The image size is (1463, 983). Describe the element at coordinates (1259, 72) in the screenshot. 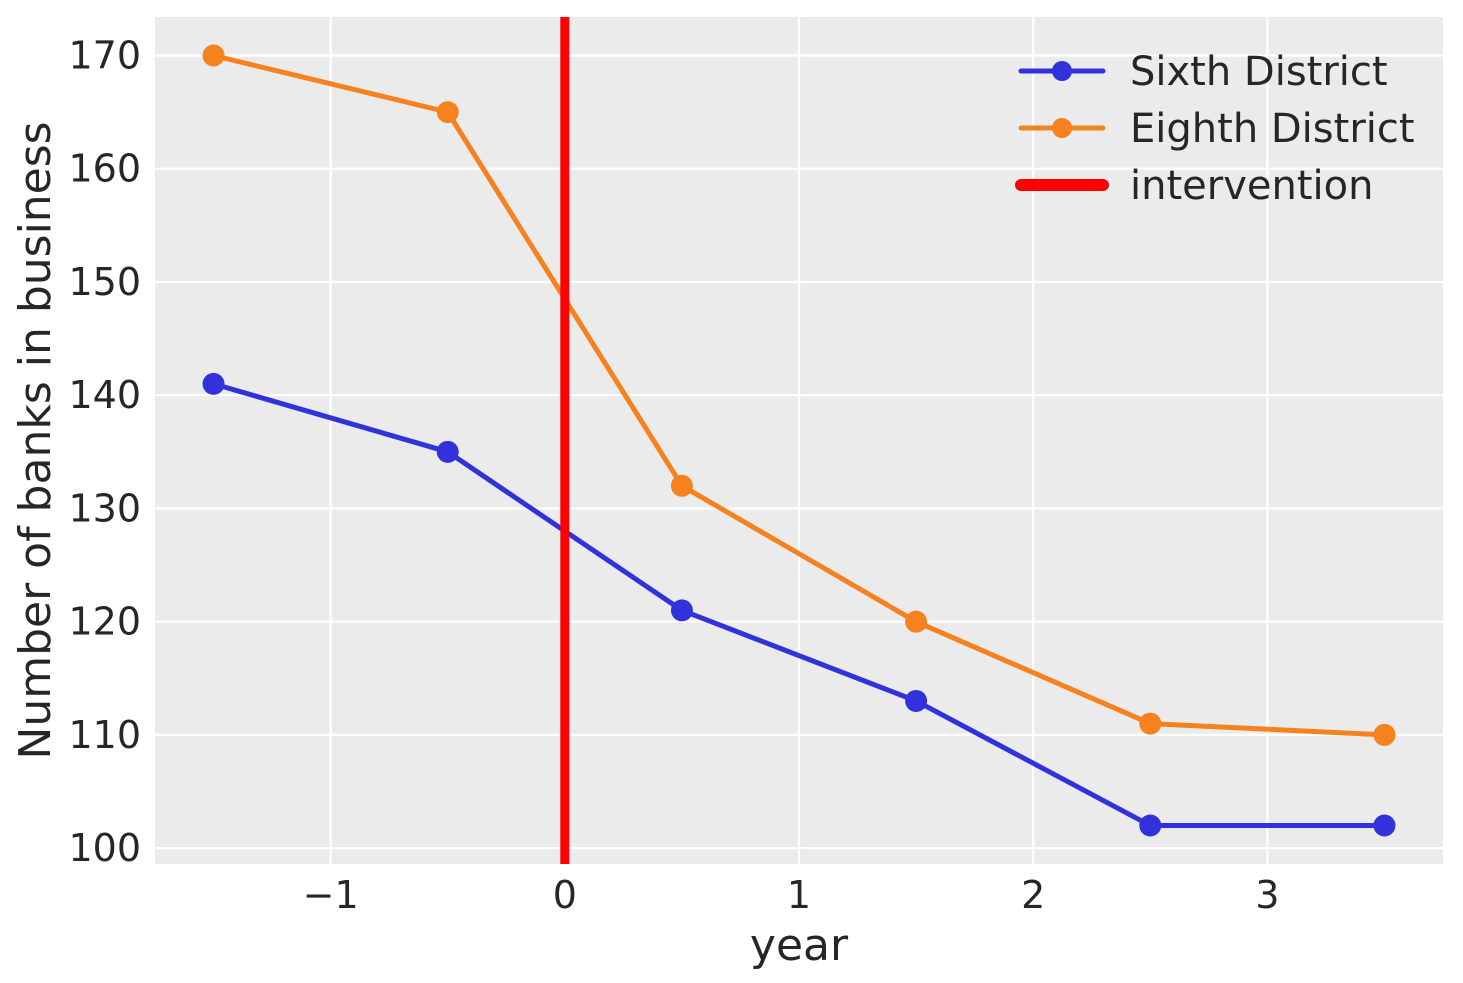

I see `legend-label: Sixth District` at that location.